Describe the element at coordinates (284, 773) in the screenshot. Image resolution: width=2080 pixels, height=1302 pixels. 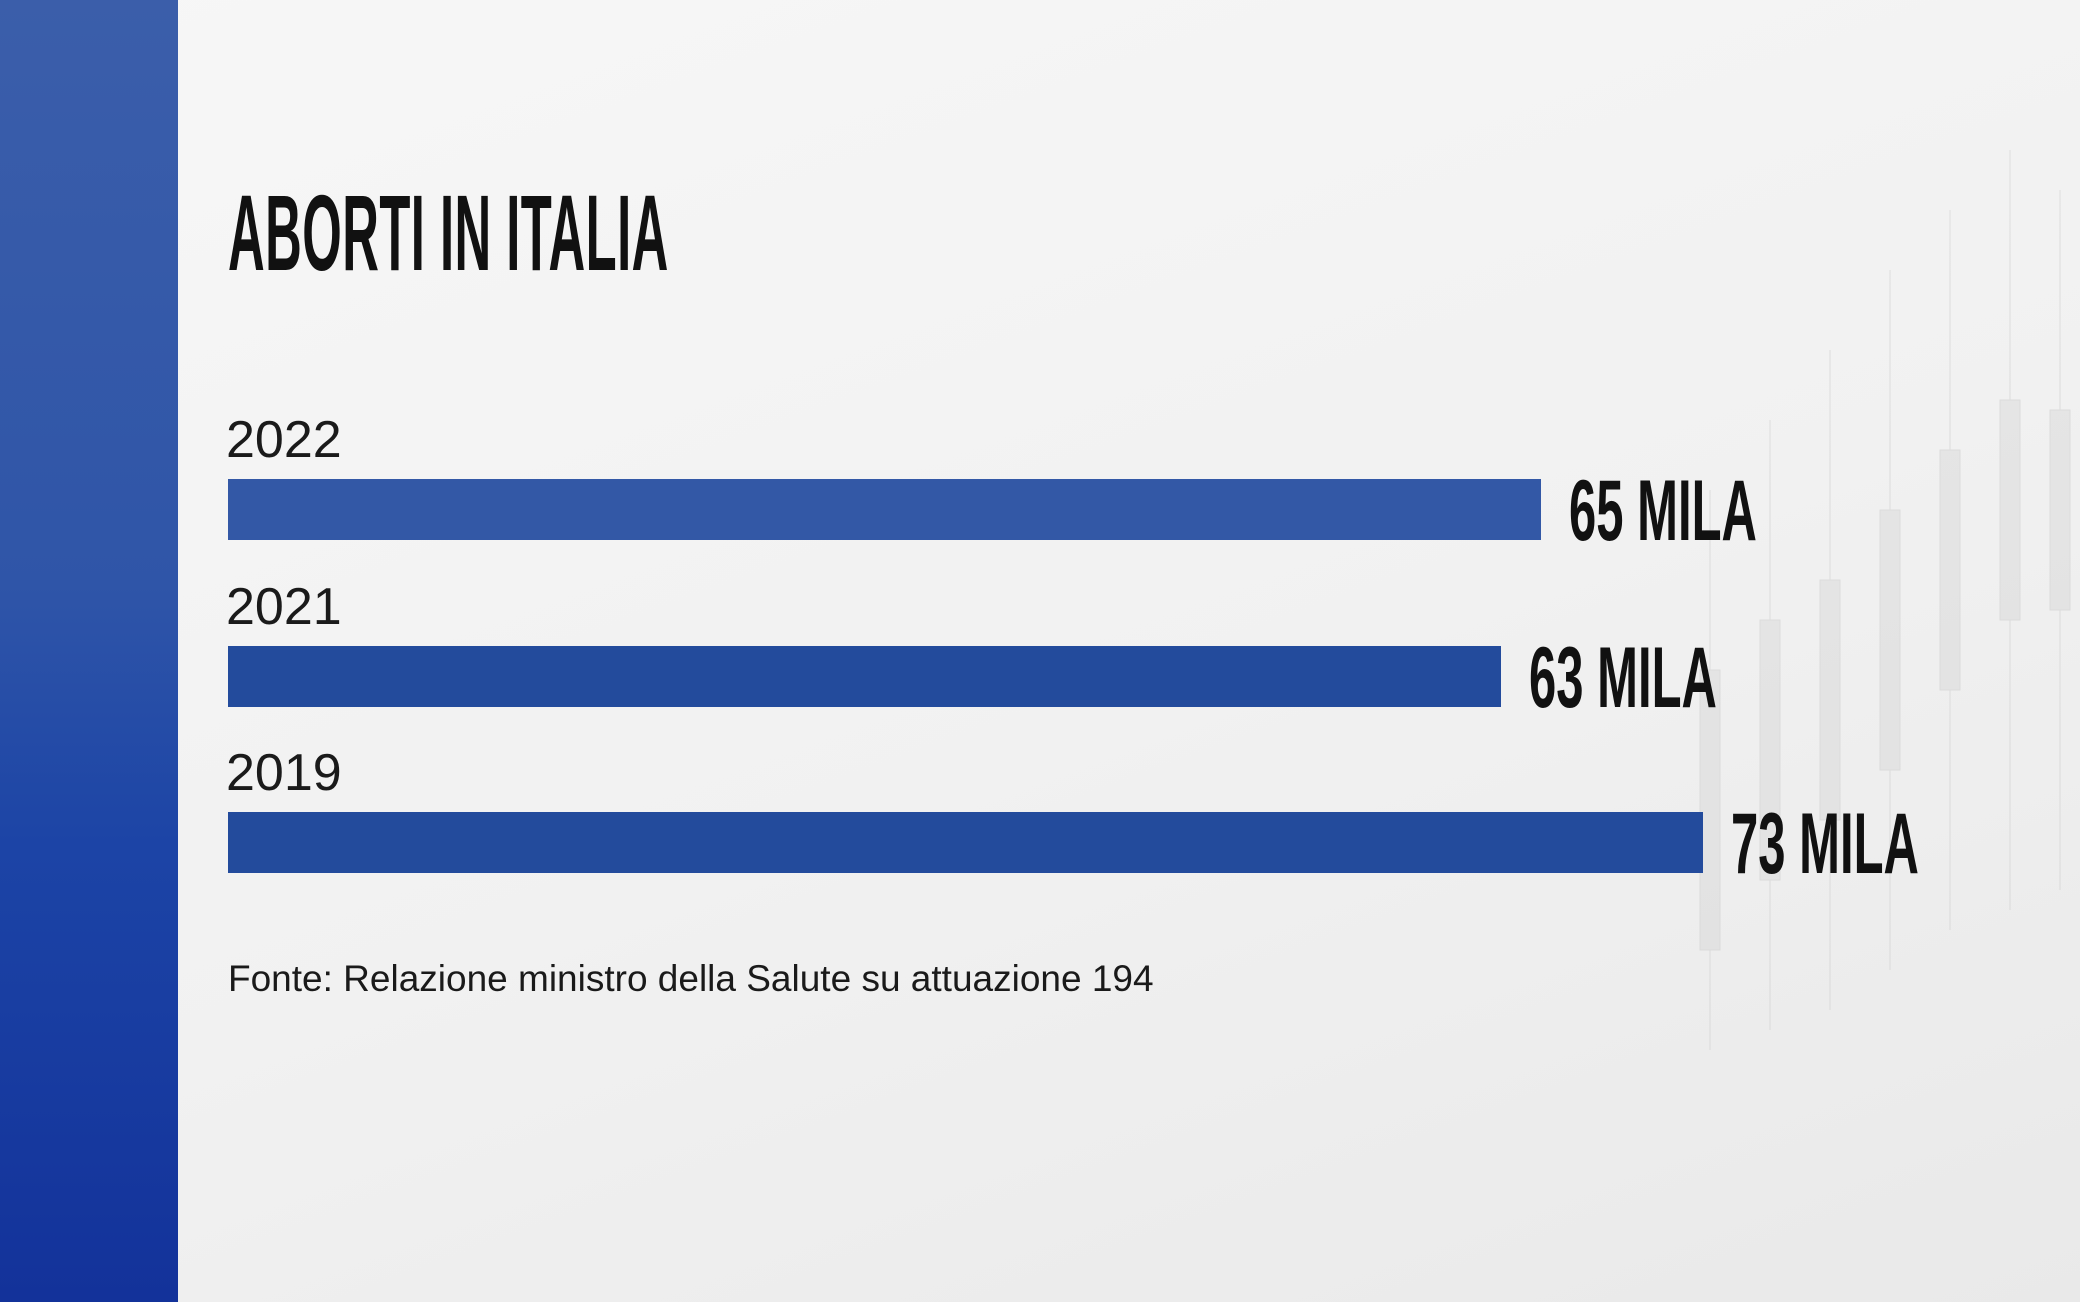
I see `year-label: 2019` at that location.